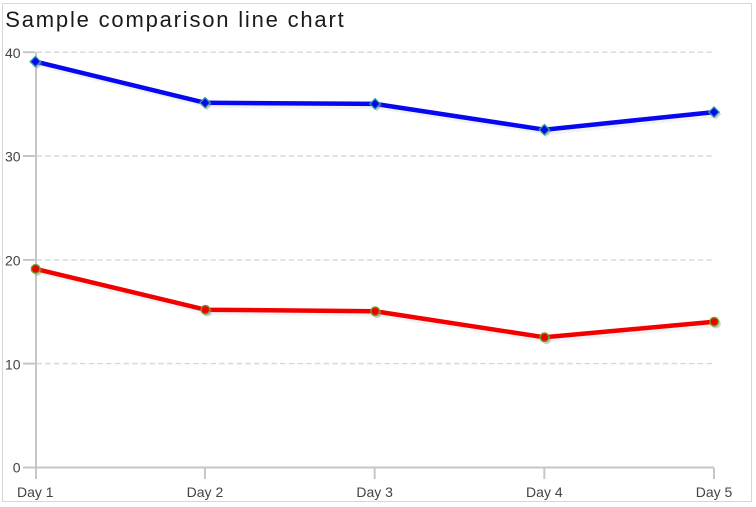 This screenshot has width=756, height=507. What do you see at coordinates (714, 492) in the screenshot?
I see `svg-text: Day 5` at bounding box center [714, 492].